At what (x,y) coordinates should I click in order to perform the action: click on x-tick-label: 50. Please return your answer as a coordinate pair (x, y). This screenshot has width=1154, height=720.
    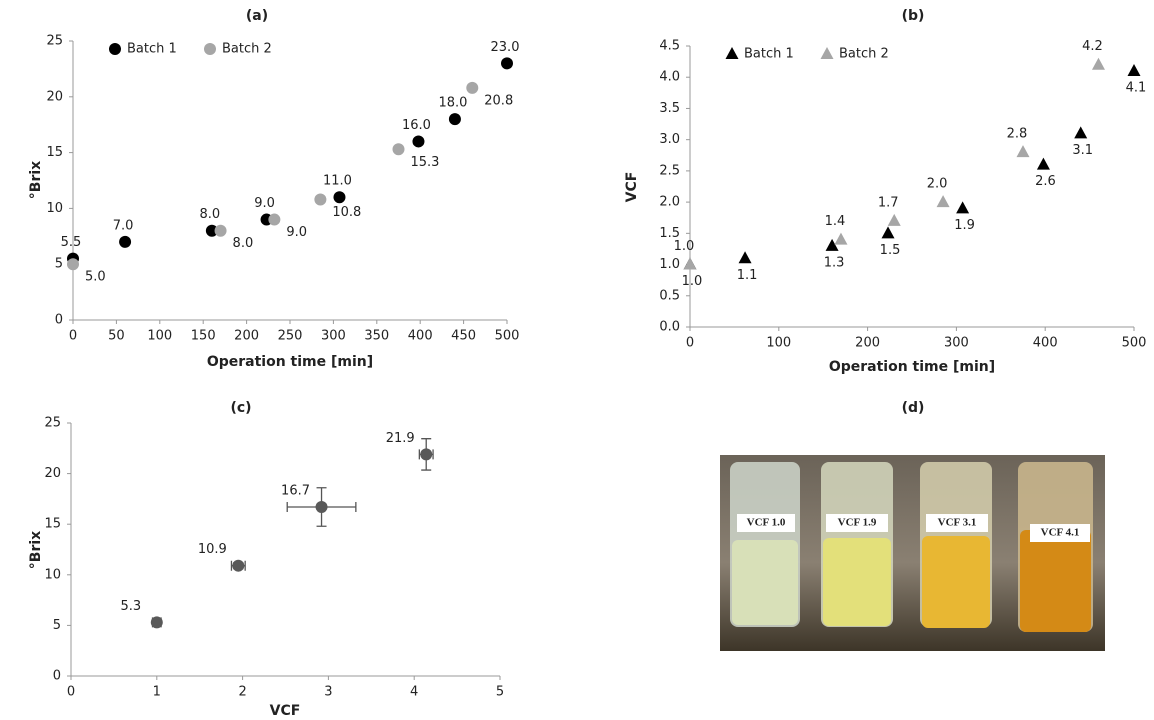
    Looking at the image, I should click on (116, 336).